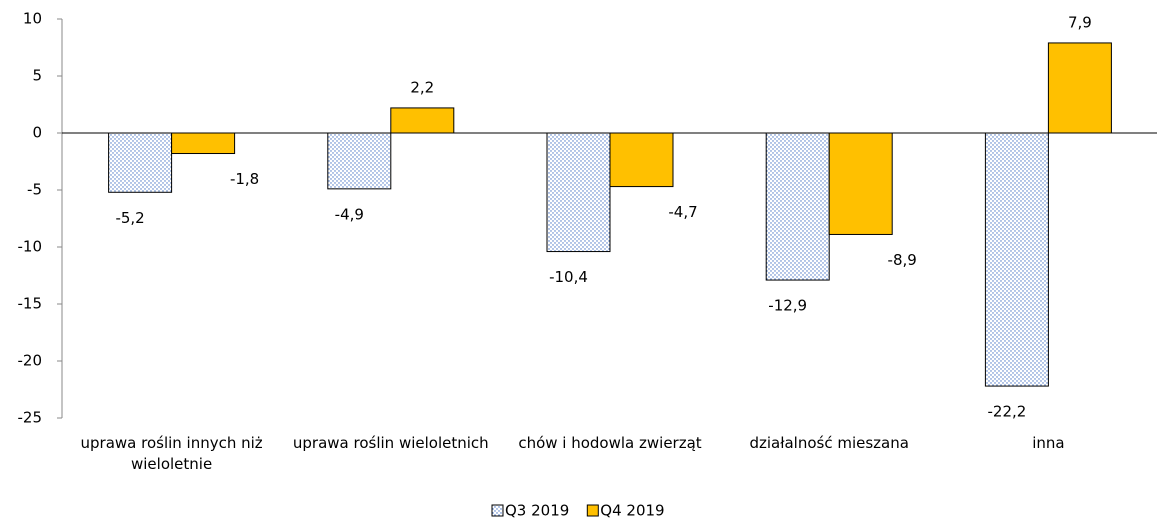 The width and height of the screenshot is (1157, 526). What do you see at coordinates (37, 133) in the screenshot?
I see `y-tick-label: 0` at bounding box center [37, 133].